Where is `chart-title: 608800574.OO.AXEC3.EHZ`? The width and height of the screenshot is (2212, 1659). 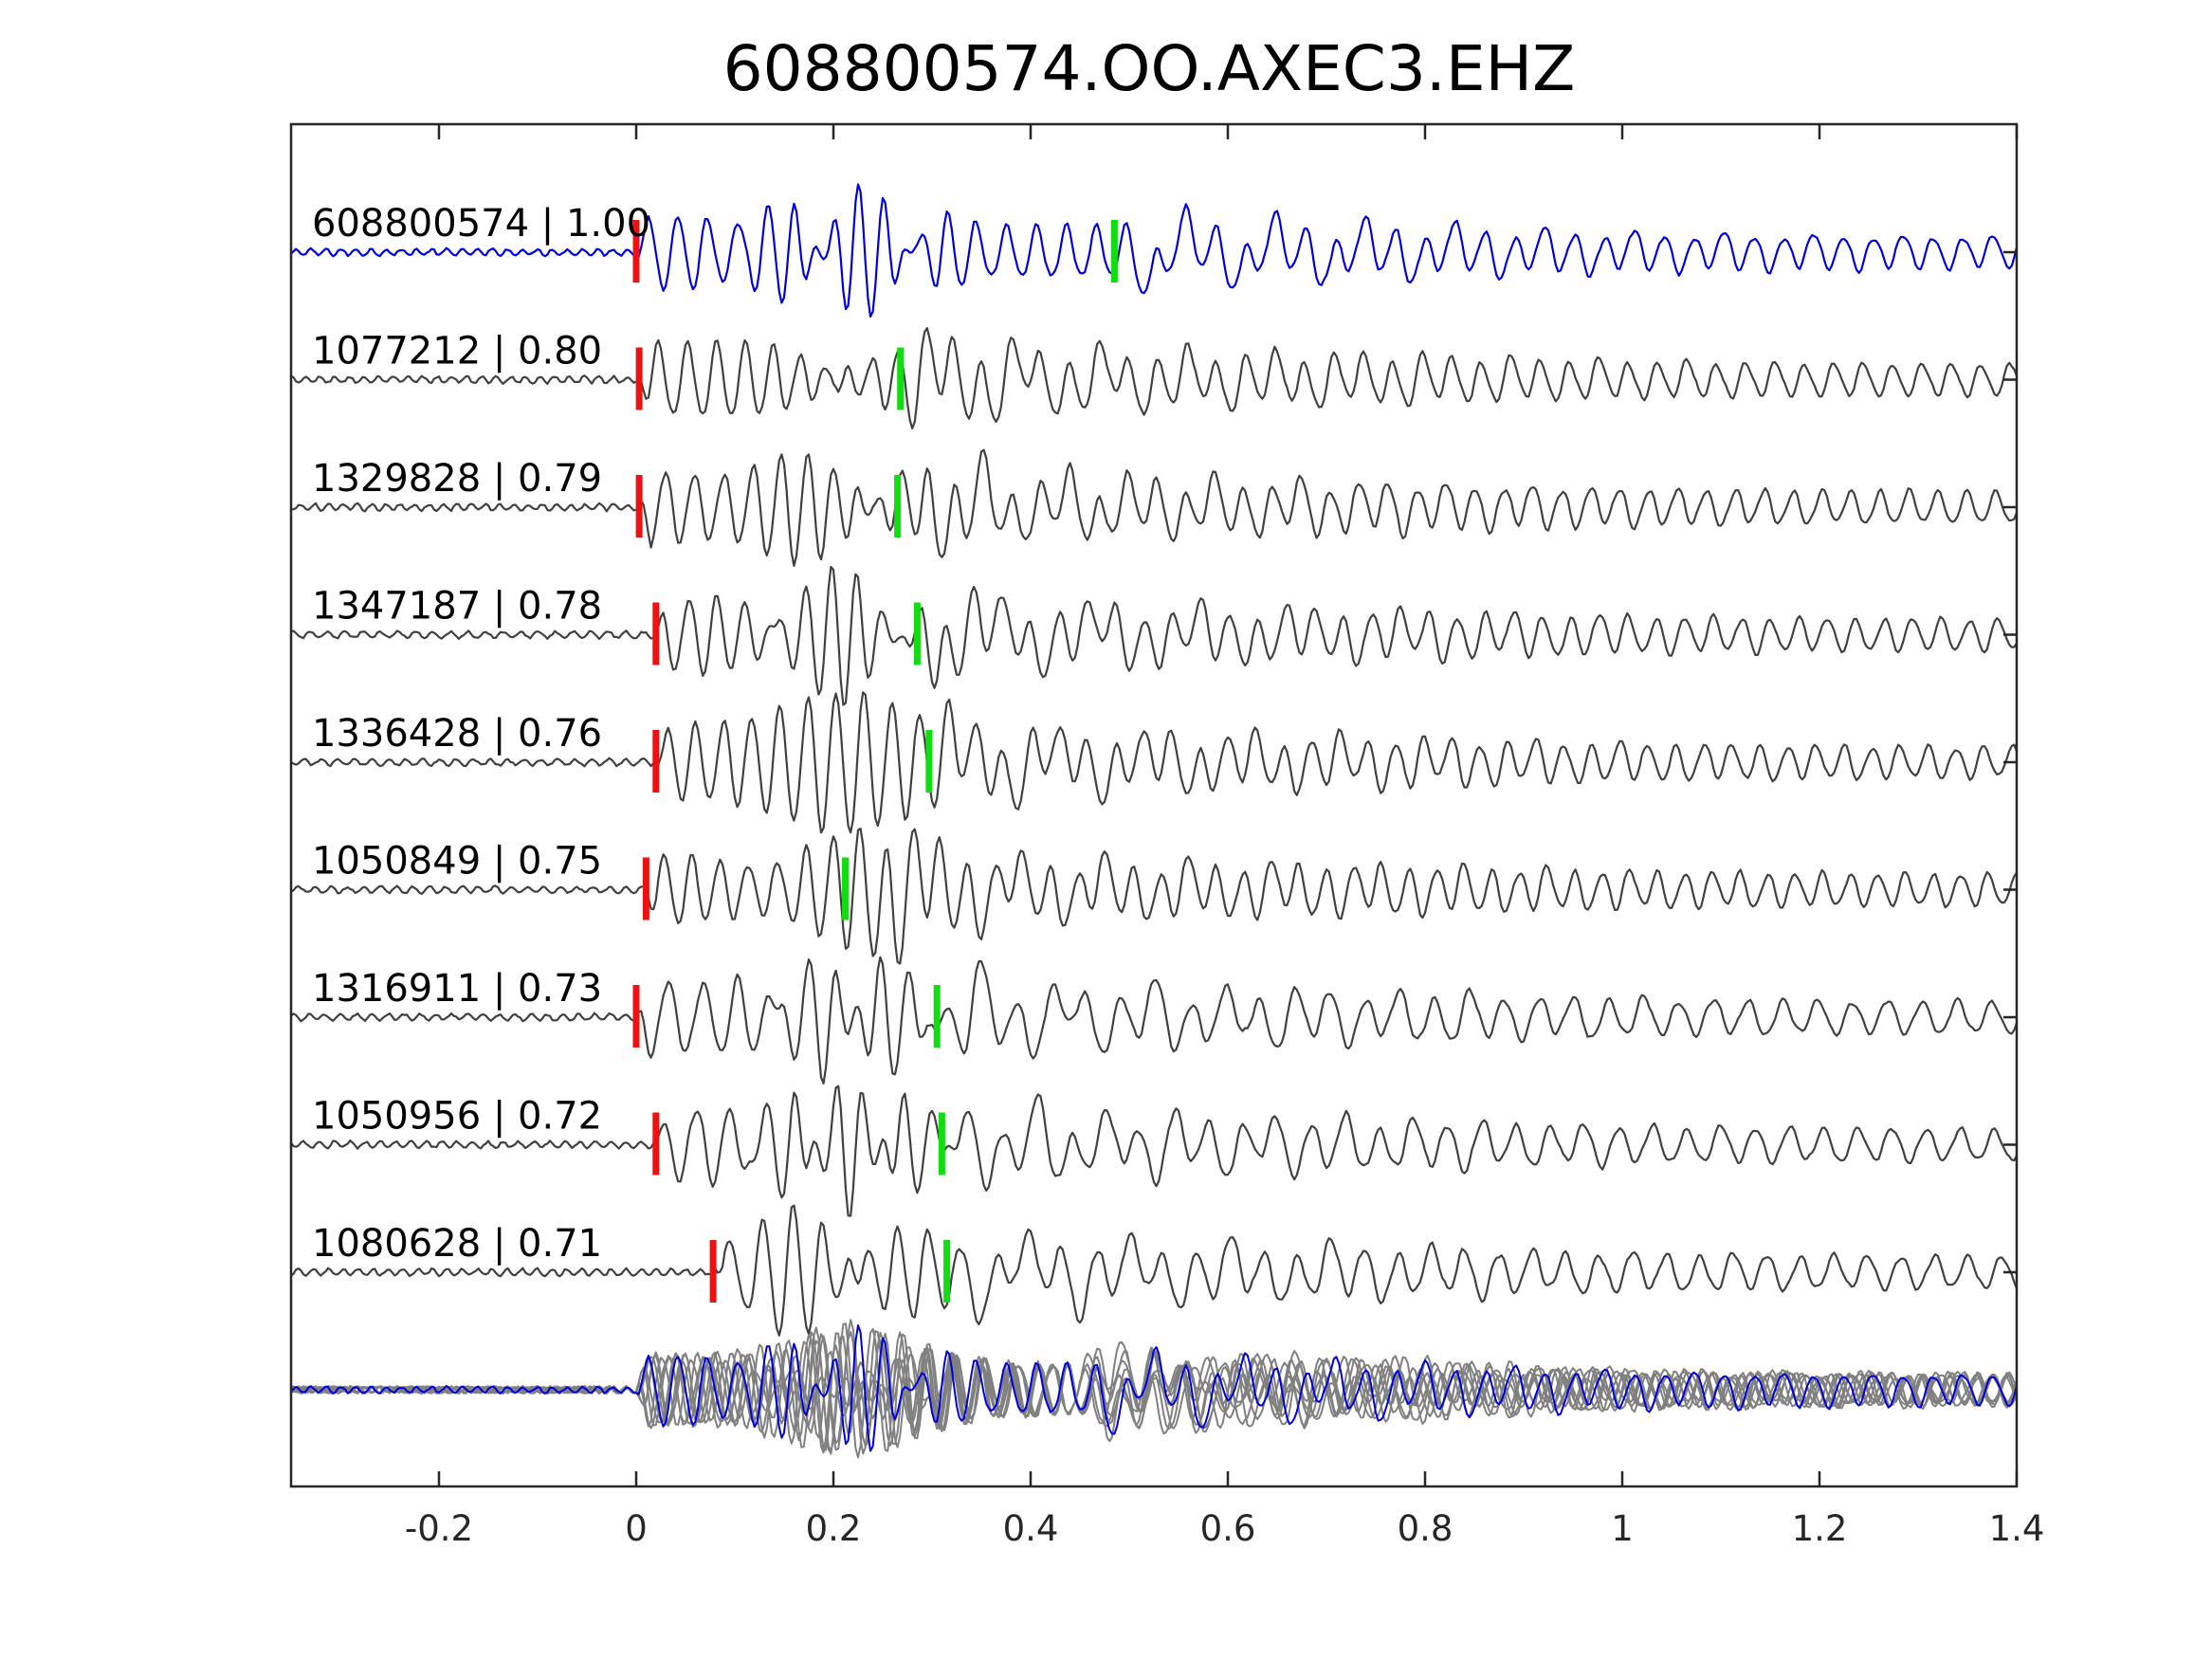
chart-title: 608800574.OO.AXEC3.EHZ is located at coordinates (1149, 68).